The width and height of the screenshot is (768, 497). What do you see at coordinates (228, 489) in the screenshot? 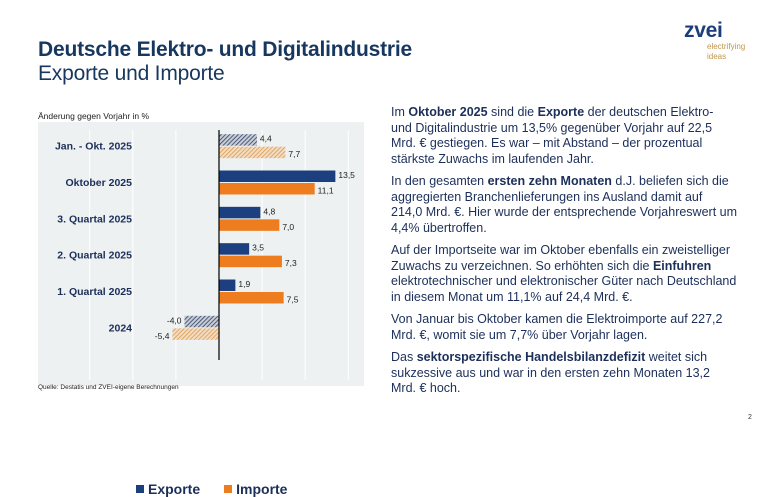
I see `legend-swatch-imports` at bounding box center [228, 489].